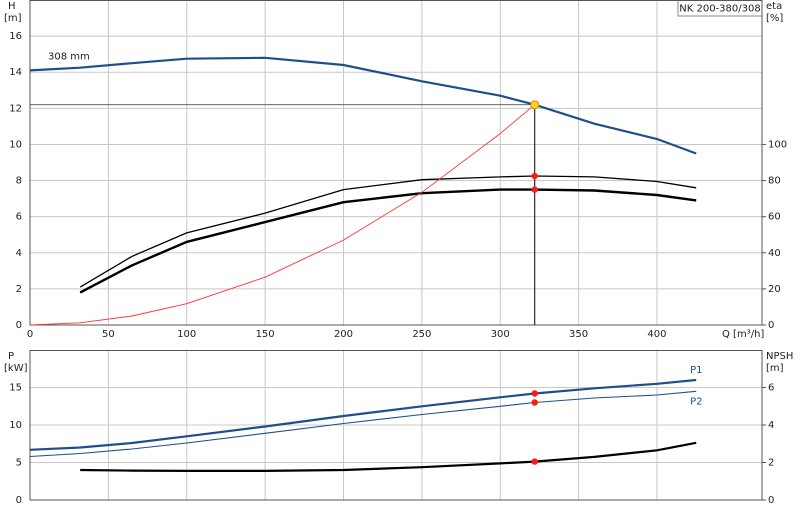 The height and width of the screenshot is (520, 800). I want to click on y2-tick-label: 80, so click(774, 181).